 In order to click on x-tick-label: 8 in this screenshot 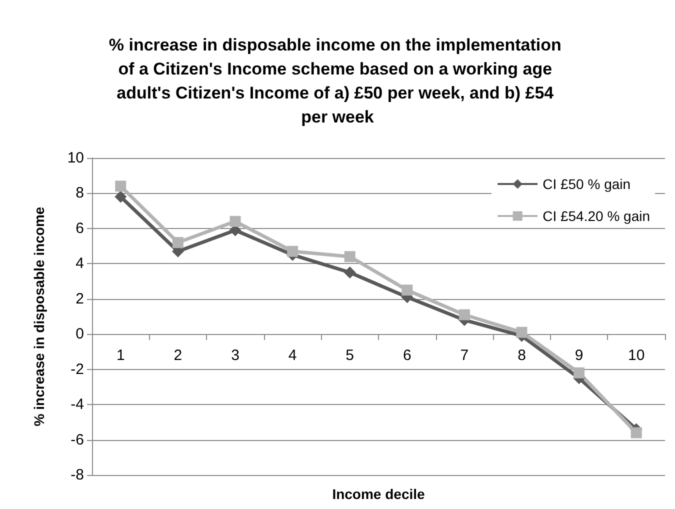, I will do `click(522, 355)`.